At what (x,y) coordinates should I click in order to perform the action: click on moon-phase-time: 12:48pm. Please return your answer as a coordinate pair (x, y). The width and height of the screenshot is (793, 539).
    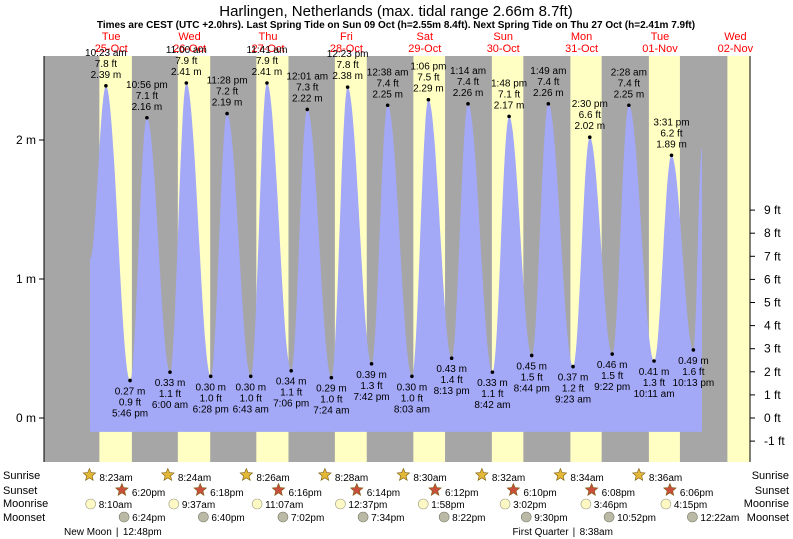
    Looking at the image, I should click on (142, 532).